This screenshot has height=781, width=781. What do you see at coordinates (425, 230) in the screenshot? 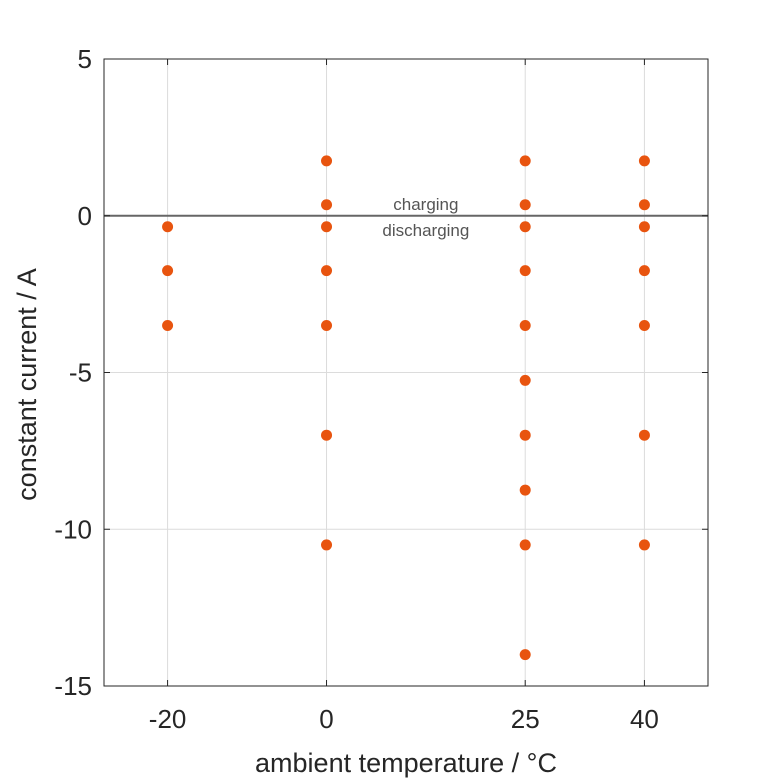
I see `discharging-annotation: discharging` at bounding box center [425, 230].